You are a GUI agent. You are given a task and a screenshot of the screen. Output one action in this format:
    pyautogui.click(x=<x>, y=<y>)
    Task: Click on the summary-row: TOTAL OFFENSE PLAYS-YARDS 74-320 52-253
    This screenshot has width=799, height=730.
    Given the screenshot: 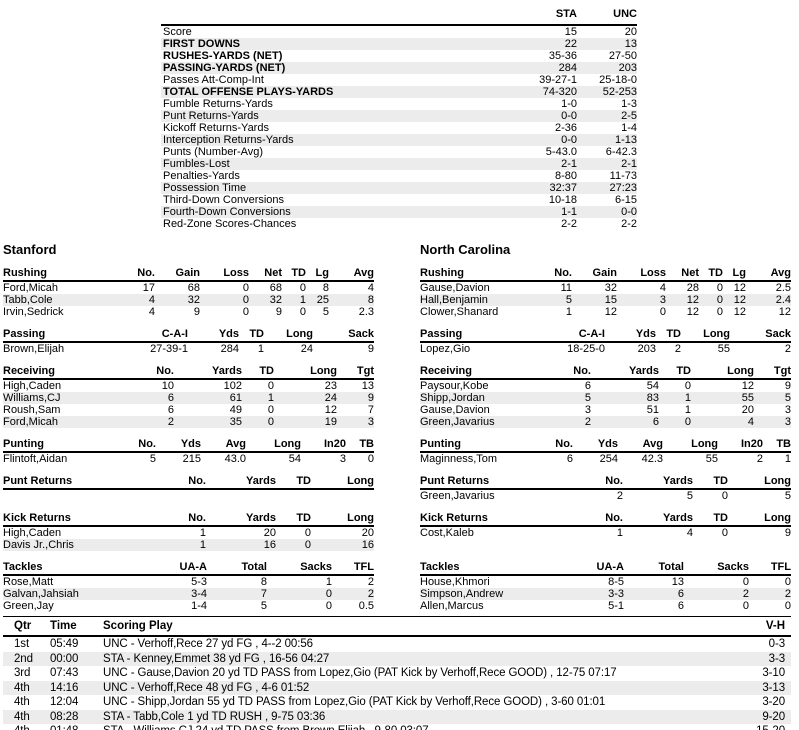 What is the action you would take?
    pyautogui.click(x=399, y=92)
    